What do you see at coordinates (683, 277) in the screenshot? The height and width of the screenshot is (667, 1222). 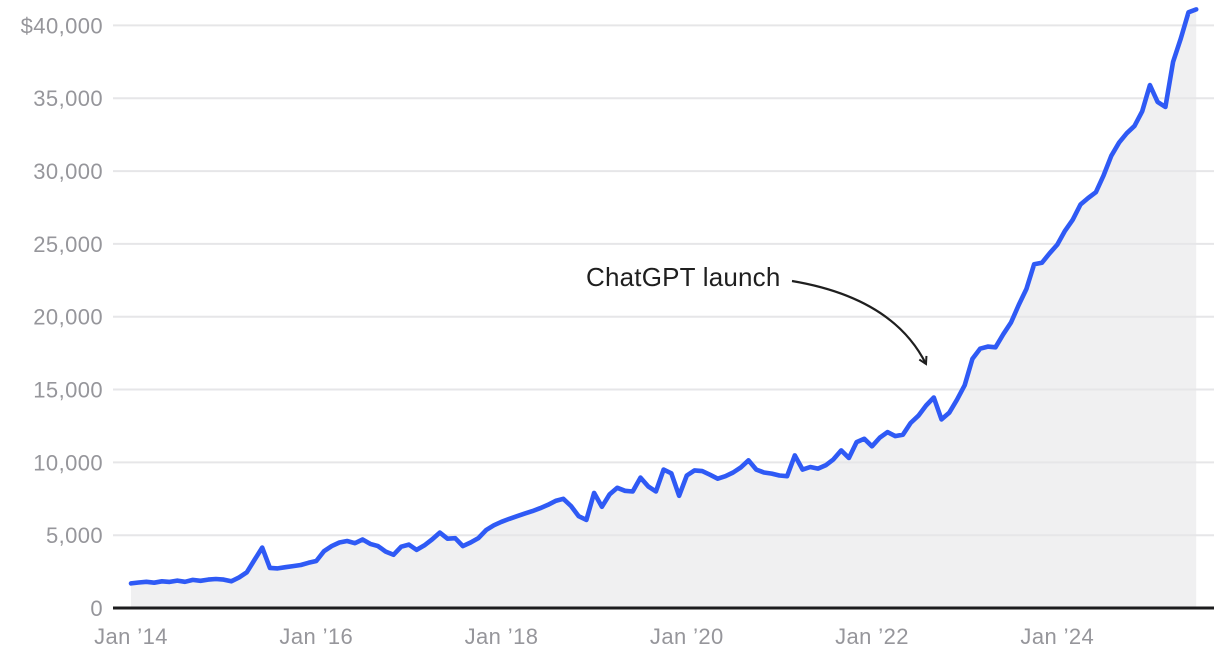 I see `chatgpt-launch-annotation: ChatGPT launch` at bounding box center [683, 277].